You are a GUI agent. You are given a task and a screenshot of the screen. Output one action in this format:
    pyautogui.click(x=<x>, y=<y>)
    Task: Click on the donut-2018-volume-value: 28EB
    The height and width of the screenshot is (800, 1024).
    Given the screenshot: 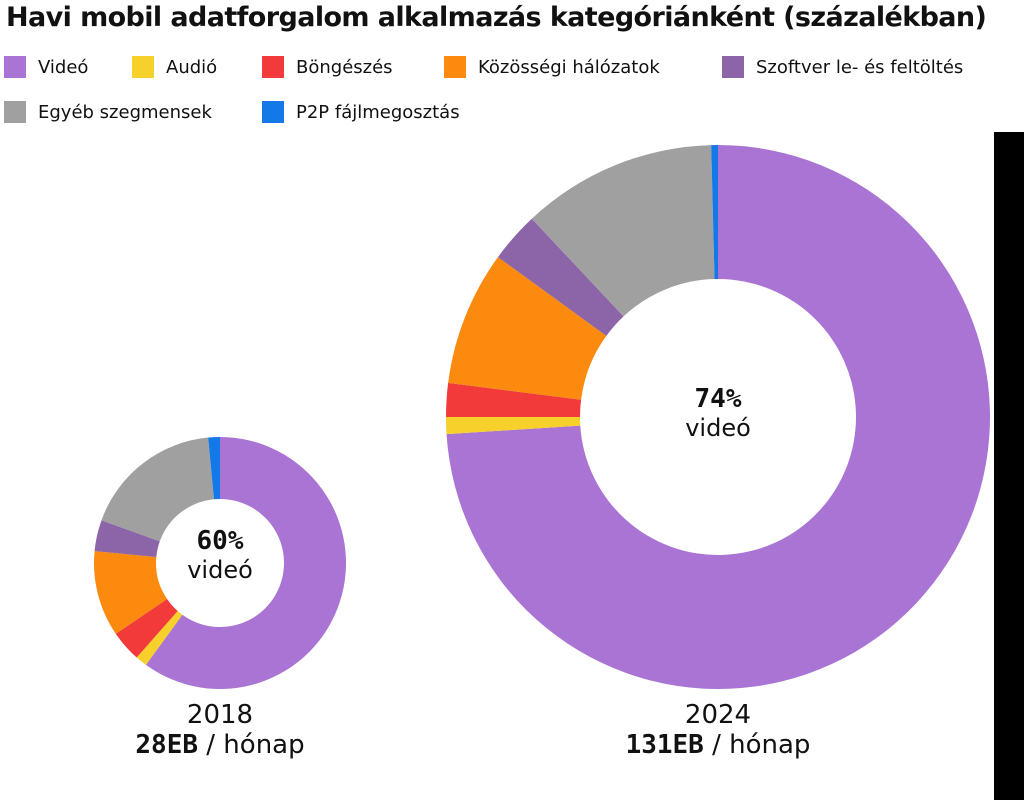 What is the action you would take?
    pyautogui.click(x=167, y=745)
    